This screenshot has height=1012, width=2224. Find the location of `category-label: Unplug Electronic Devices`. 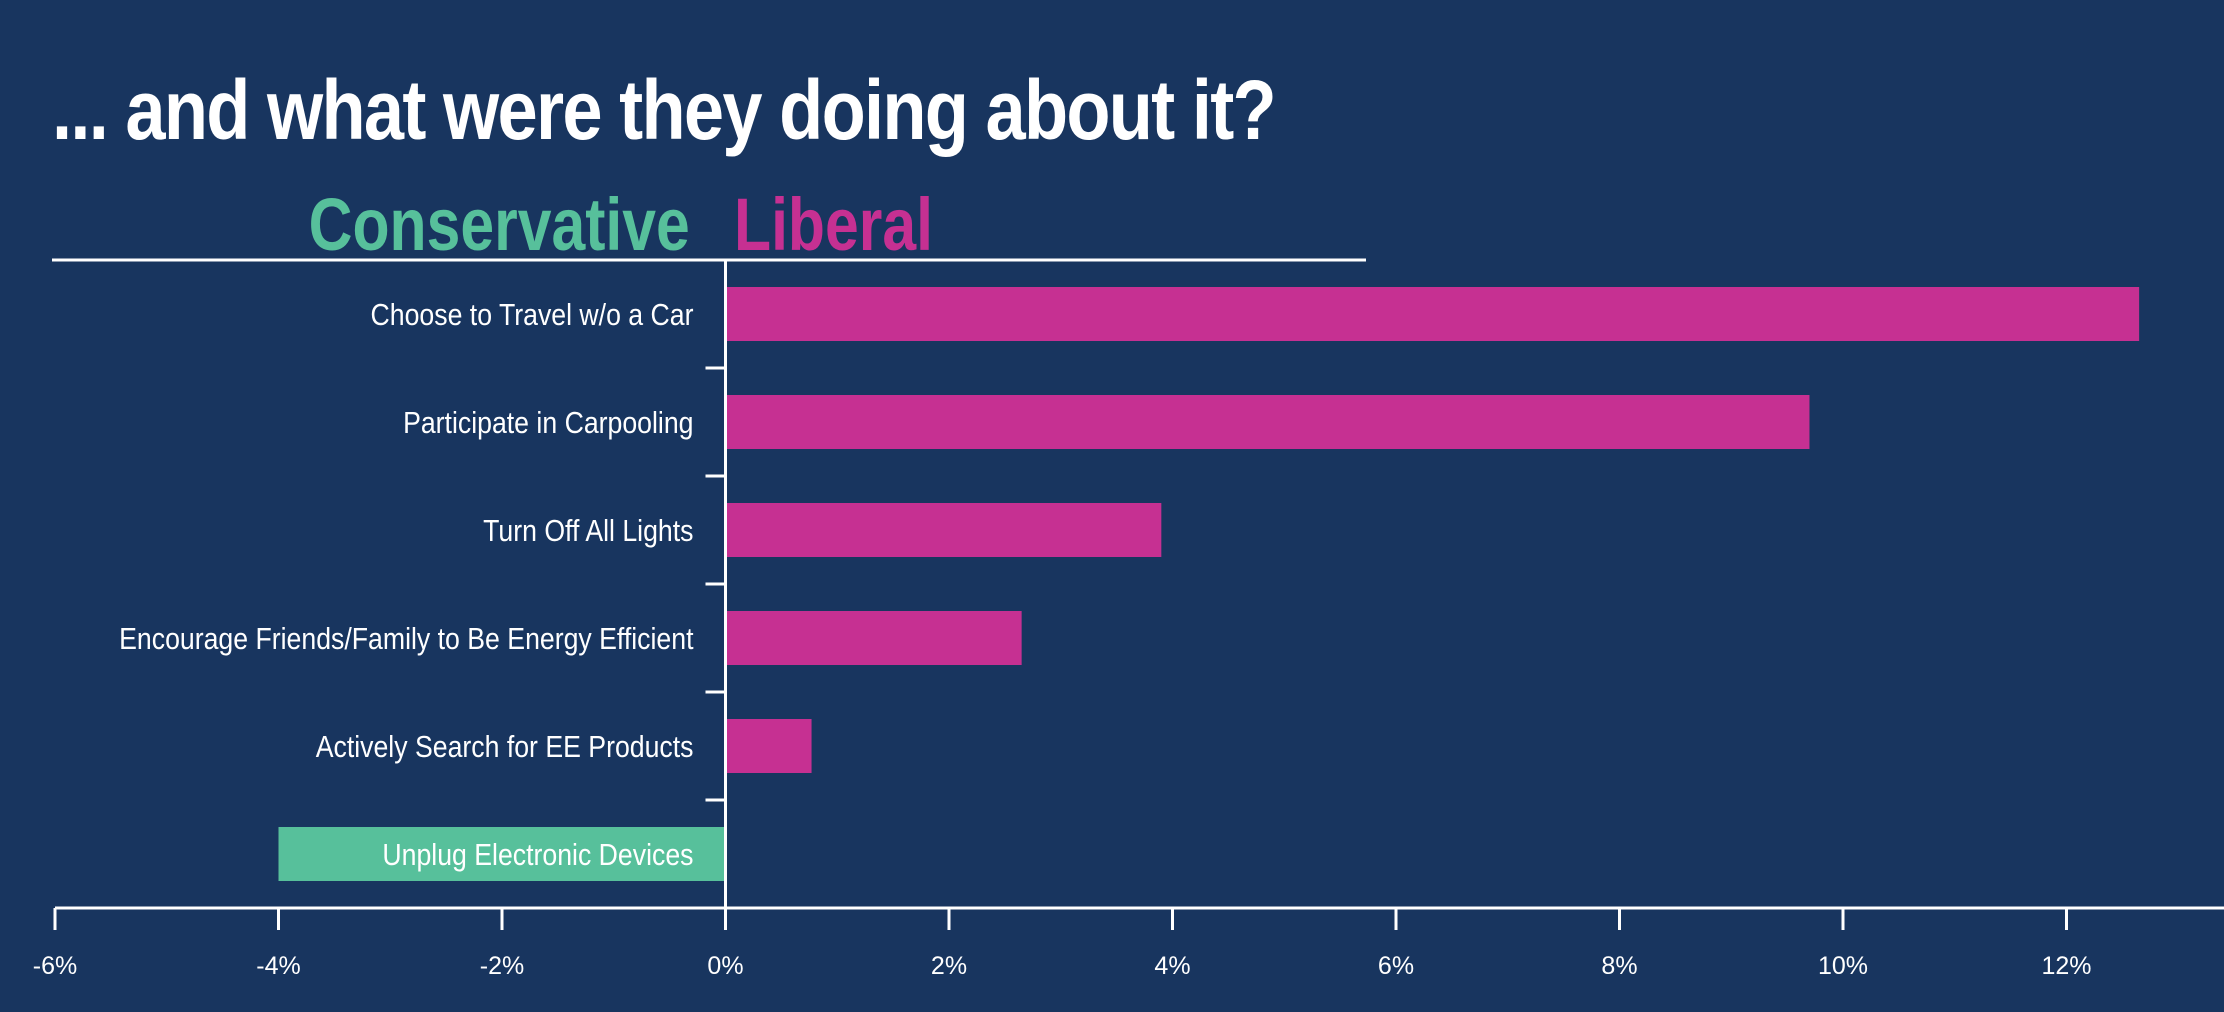

category-label: Unplug Electronic Devices is located at coordinates (537, 855).